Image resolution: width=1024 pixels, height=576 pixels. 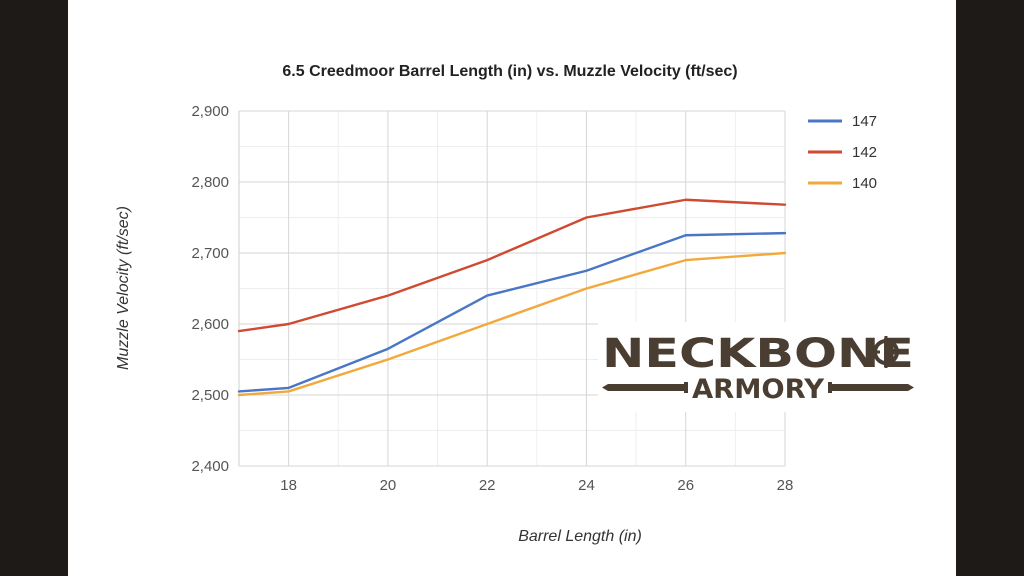 I want to click on legend-label-140: 140, so click(x=864, y=183).